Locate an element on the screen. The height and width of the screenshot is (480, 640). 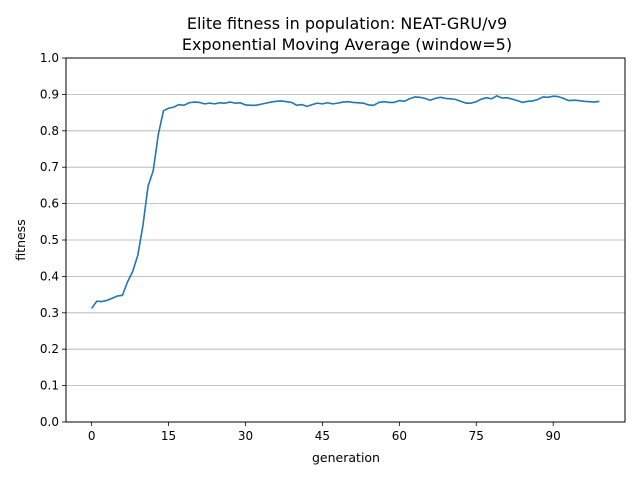
y-tick-label: 0.4 is located at coordinates (49, 276).